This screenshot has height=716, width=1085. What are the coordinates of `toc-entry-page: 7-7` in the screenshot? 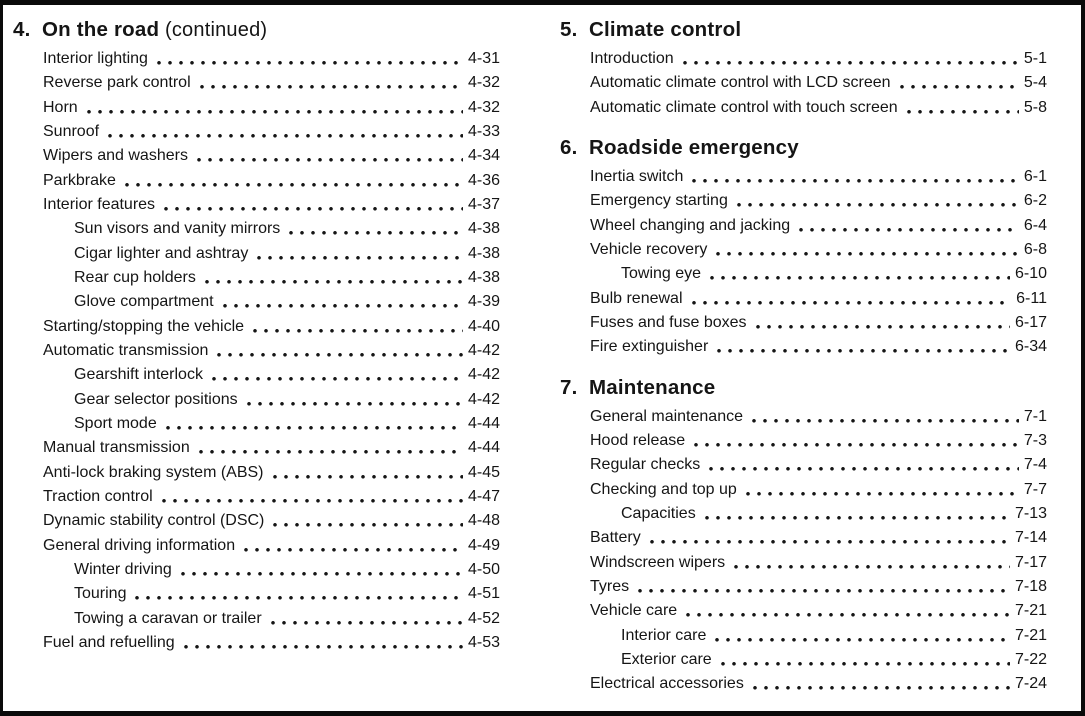 It's located at (1035, 489).